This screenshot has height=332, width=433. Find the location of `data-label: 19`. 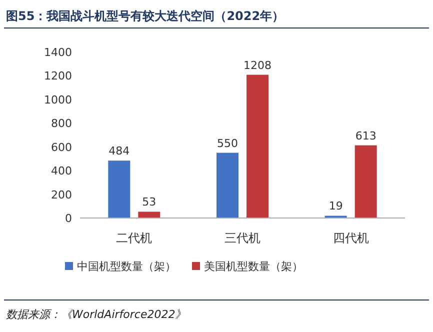

data-label: 19 is located at coordinates (335, 206).